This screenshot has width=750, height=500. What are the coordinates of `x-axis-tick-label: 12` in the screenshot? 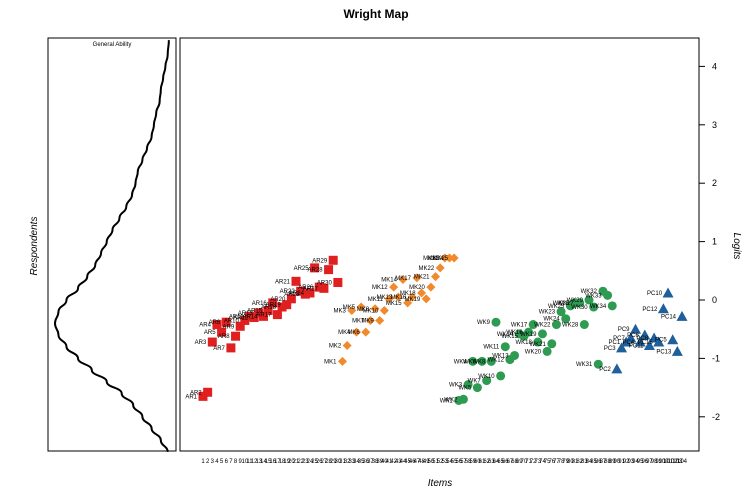 It's located at (254, 462).